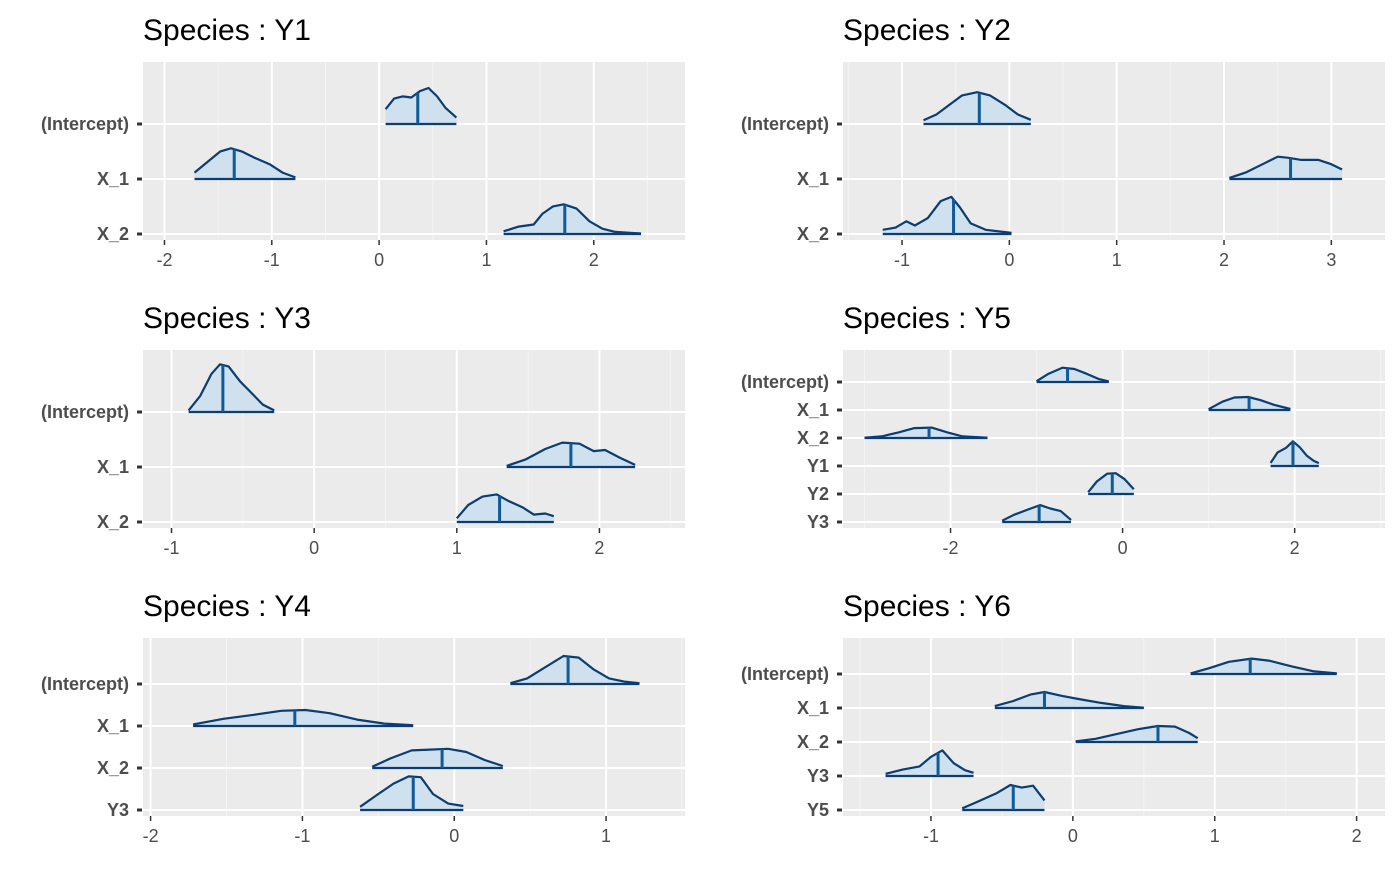  I want to click on chart-panel: Species : Y2 (Intercept) X_1 X_2 -1 0 1 2 3, so click(1063, 142).